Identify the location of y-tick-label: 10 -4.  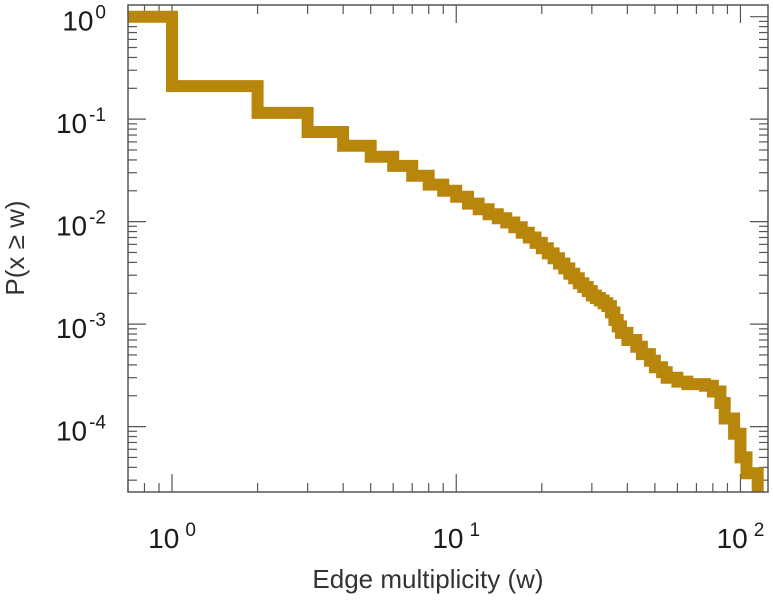
(81, 430).